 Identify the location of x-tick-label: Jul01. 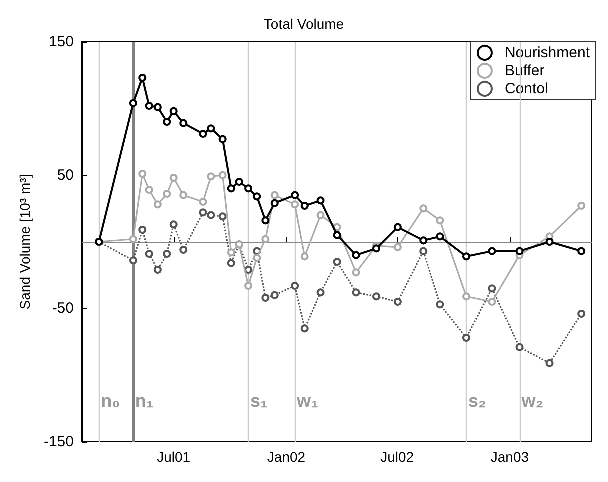
(174, 457).